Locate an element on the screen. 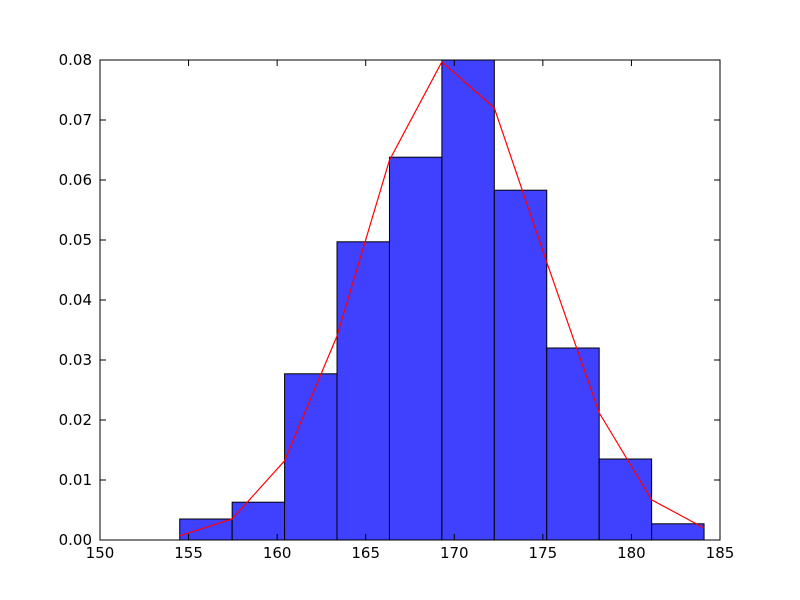 Image resolution: width=800 pixels, height=600 pixels. x-tick-label: 175 is located at coordinates (543, 553).